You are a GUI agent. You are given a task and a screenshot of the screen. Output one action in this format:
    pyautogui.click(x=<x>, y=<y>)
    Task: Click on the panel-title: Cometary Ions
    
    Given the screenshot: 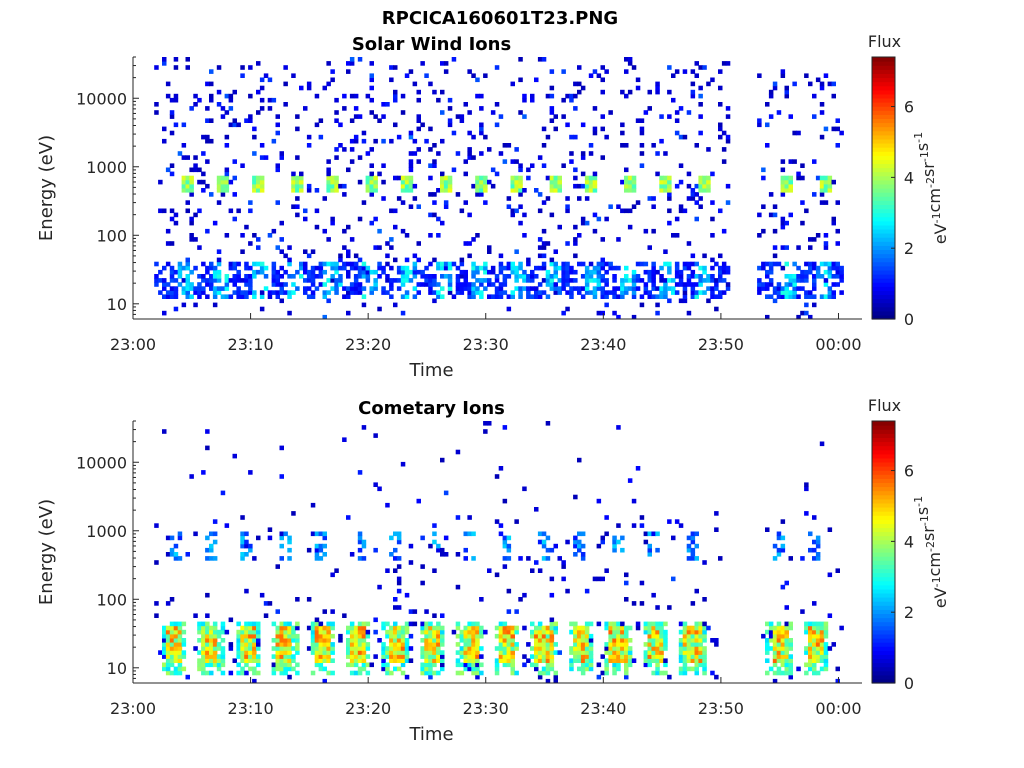 What is the action you would take?
    pyautogui.click(x=431, y=408)
    